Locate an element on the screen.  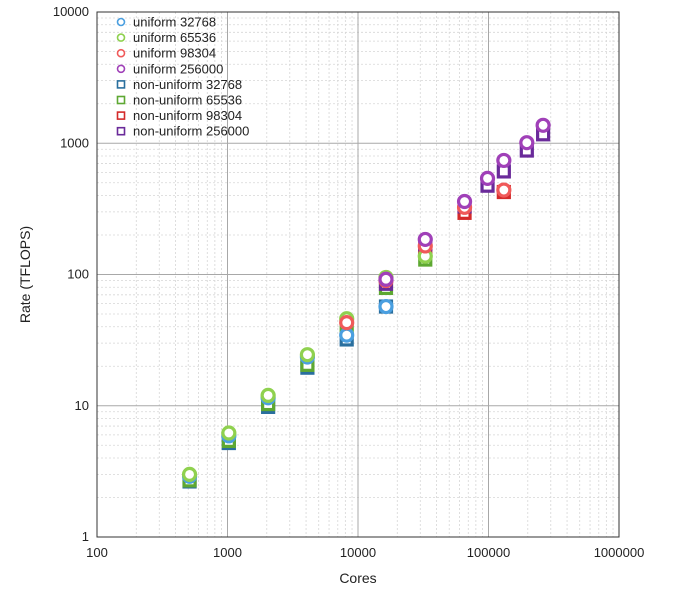
legend-item: non-uniform 32768 is located at coordinates (179, 84).